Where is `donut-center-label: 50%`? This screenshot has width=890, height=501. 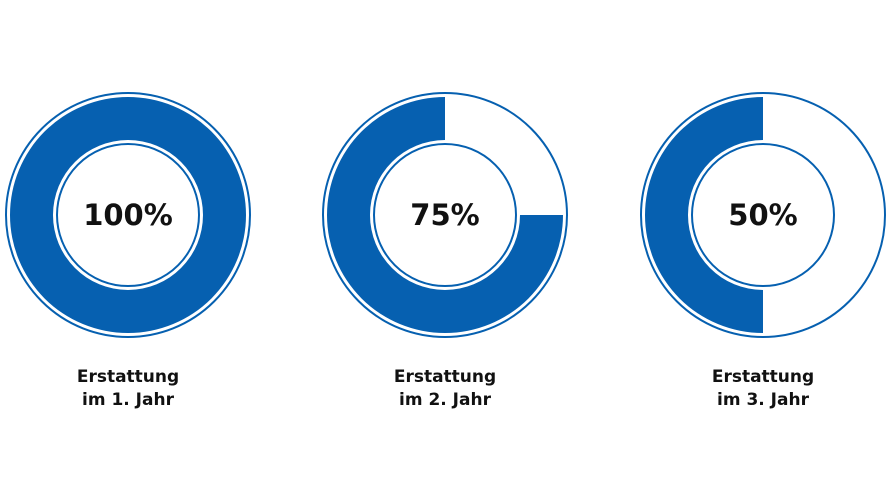 donut-center-label: 50% is located at coordinates (762, 215).